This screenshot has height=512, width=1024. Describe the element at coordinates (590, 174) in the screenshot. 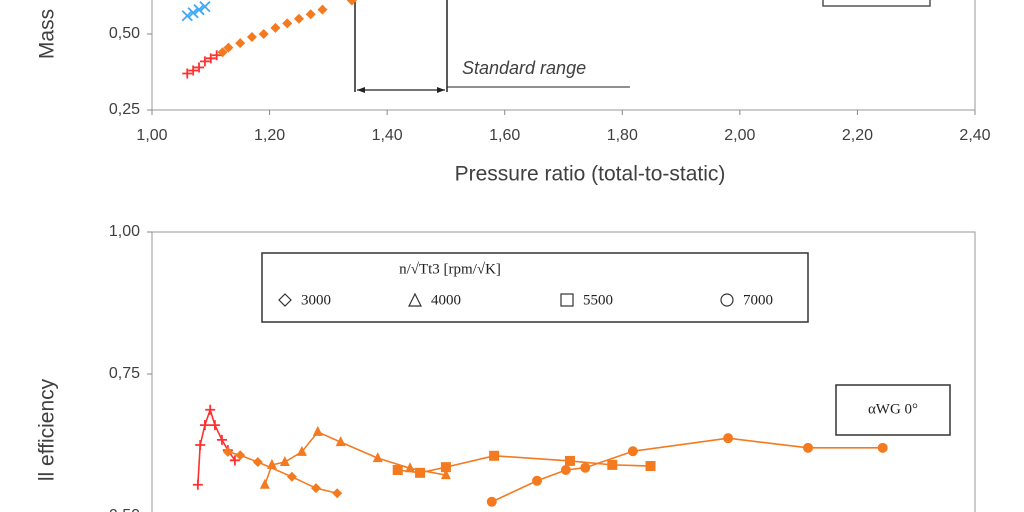

I see `x-axis-label: Pressure ratio (total-to-static)` at that location.